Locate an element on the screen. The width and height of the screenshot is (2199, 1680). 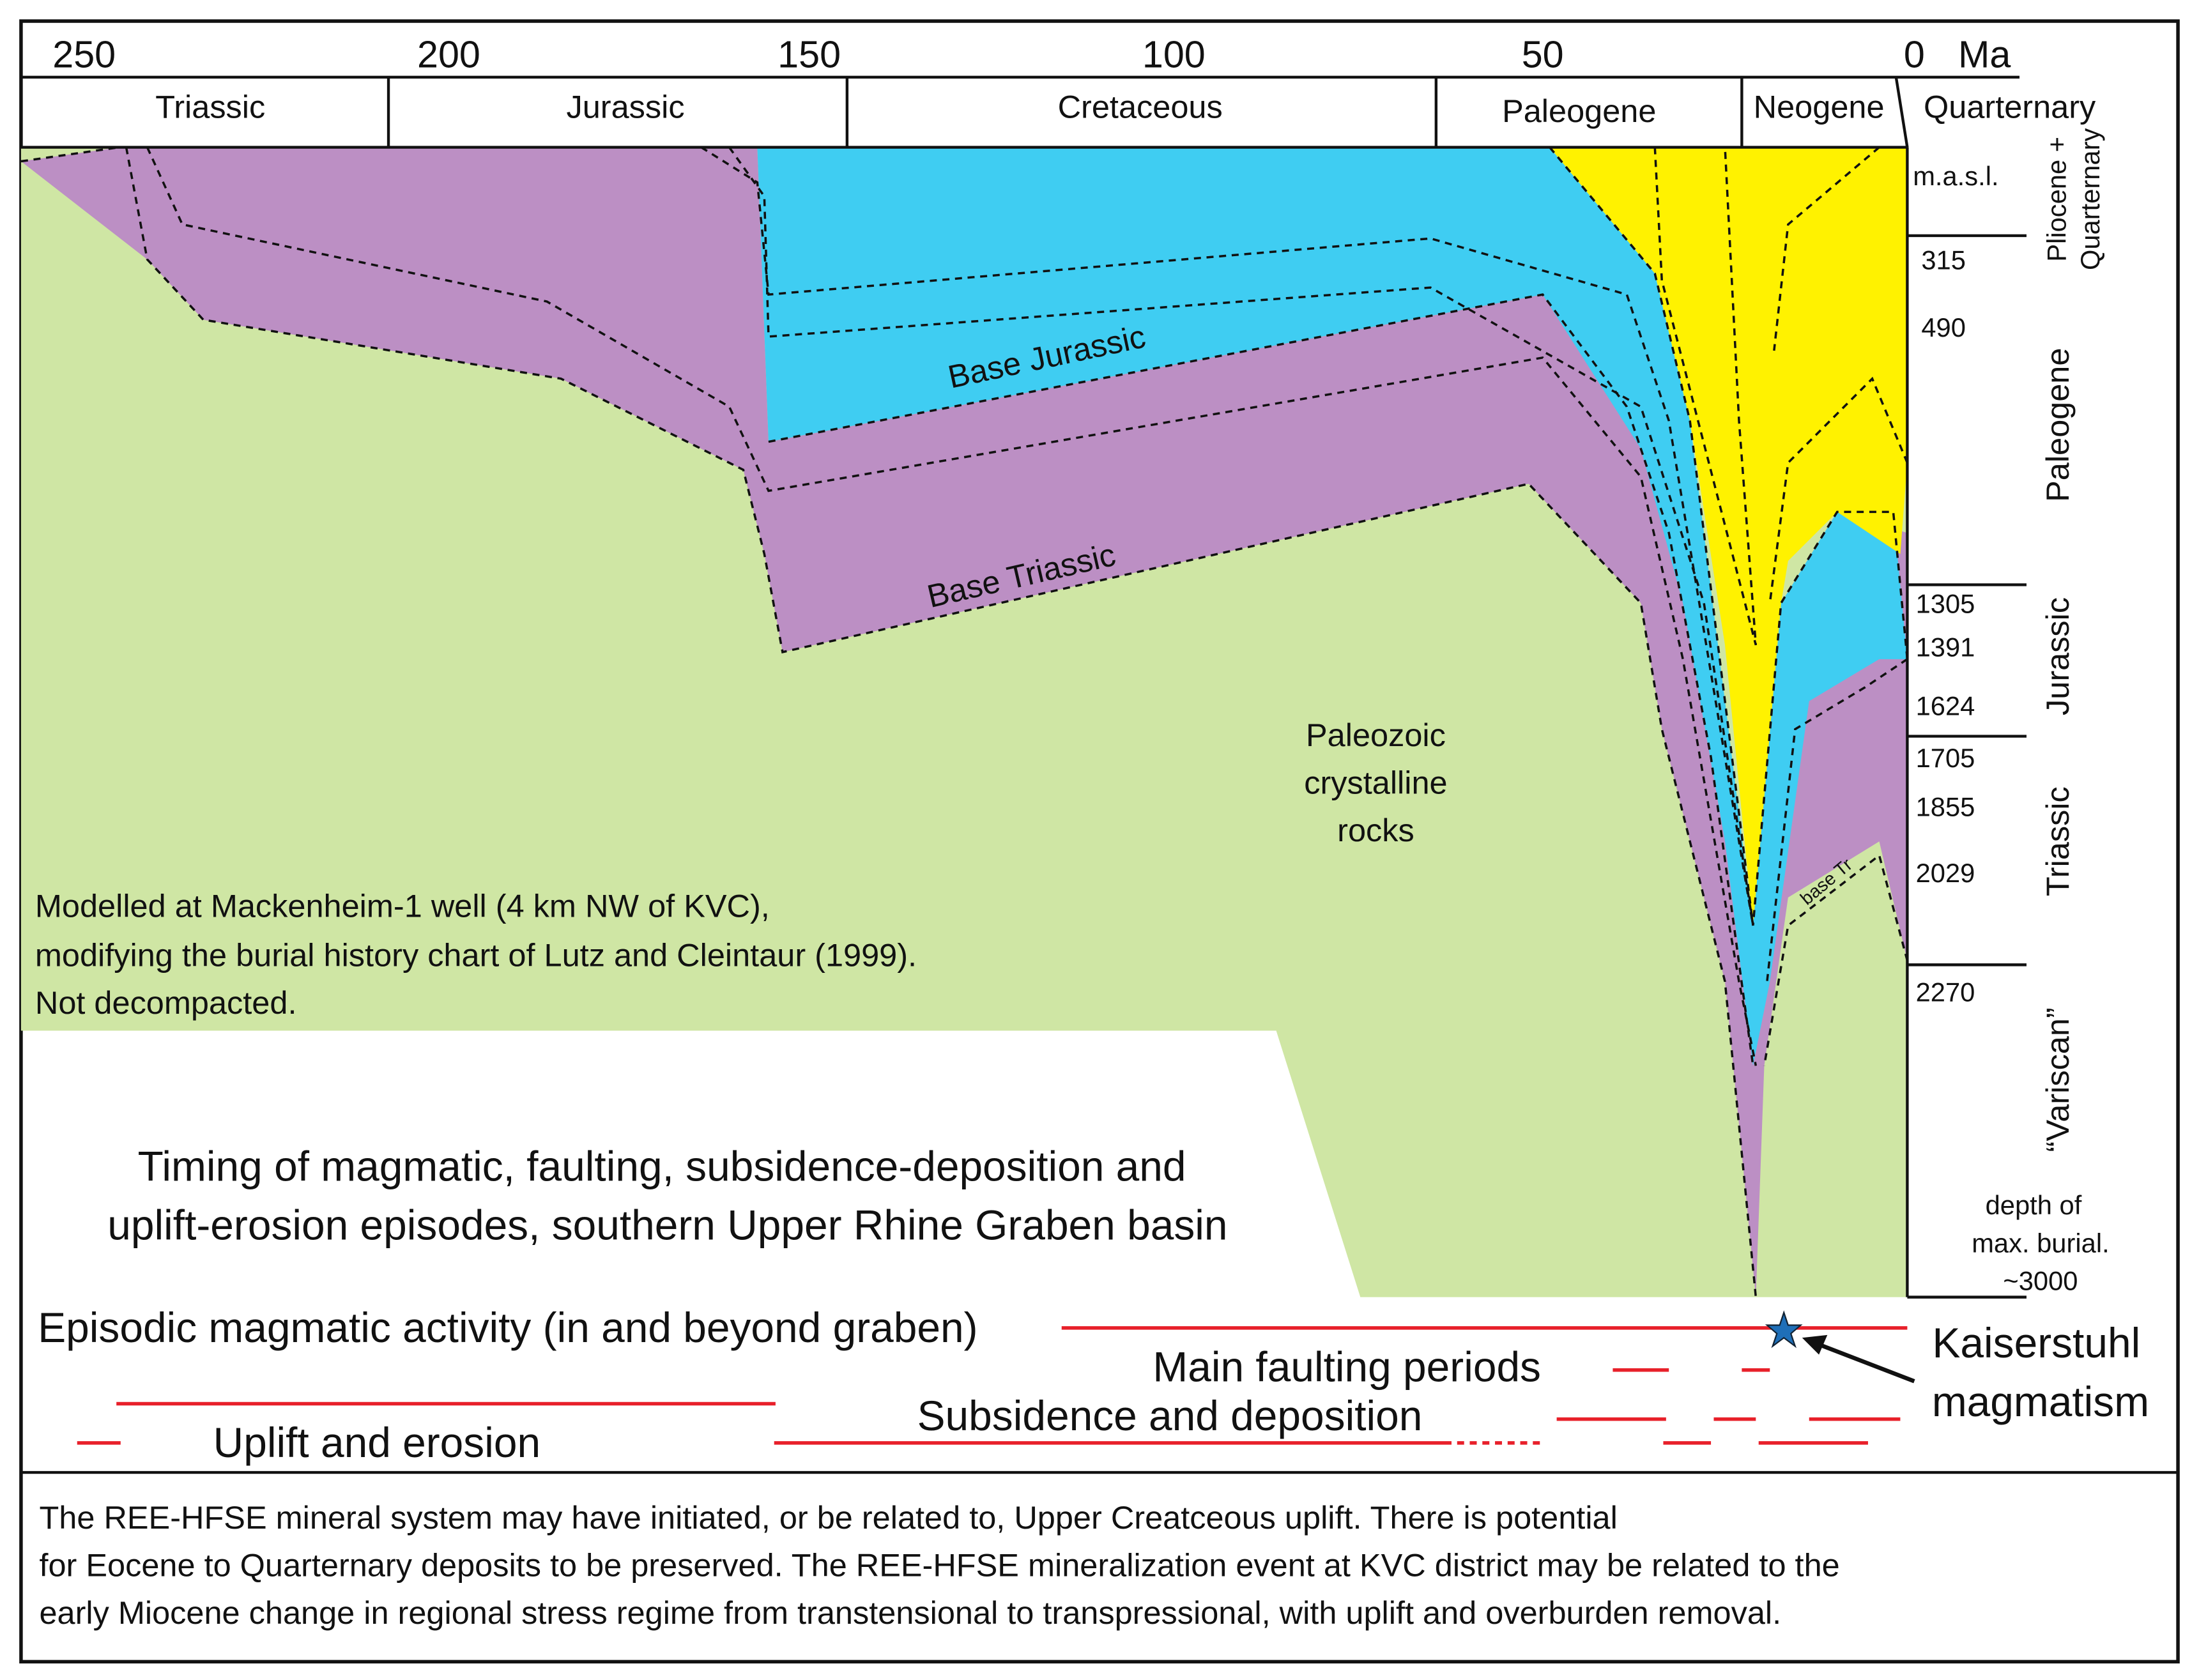
event-label: Main faulting periods is located at coordinates (1347, 1366).